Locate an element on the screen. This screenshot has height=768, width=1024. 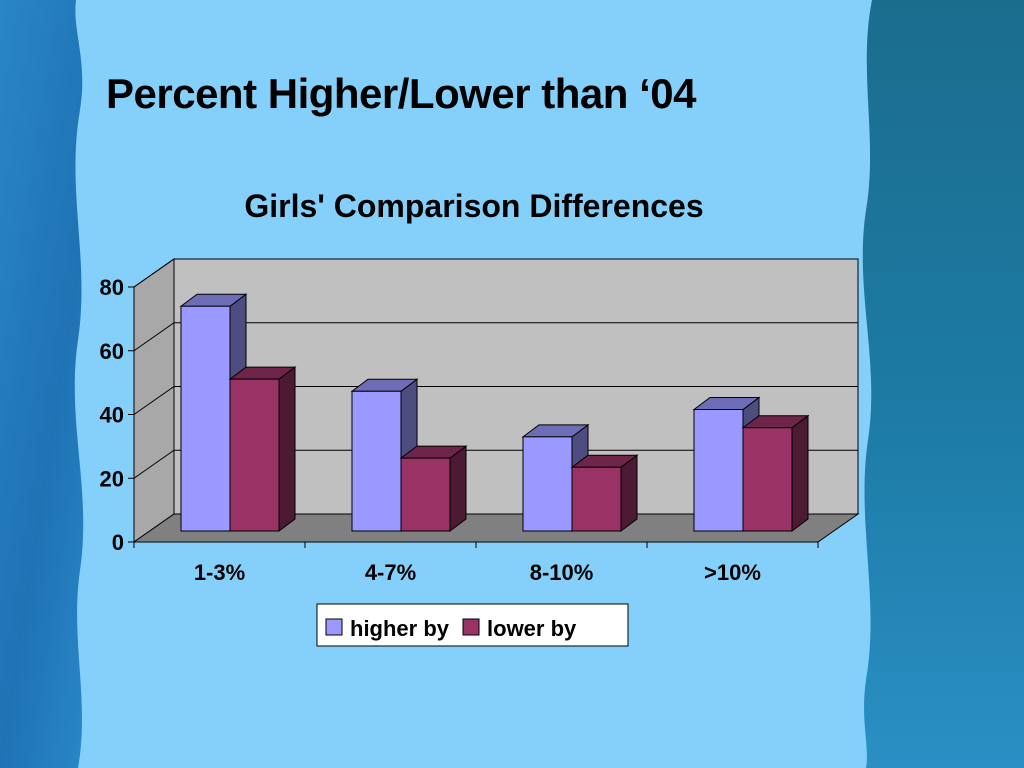
x-axis: 1-3% 4-7% 8-10% >10% is located at coordinates (476, 563).